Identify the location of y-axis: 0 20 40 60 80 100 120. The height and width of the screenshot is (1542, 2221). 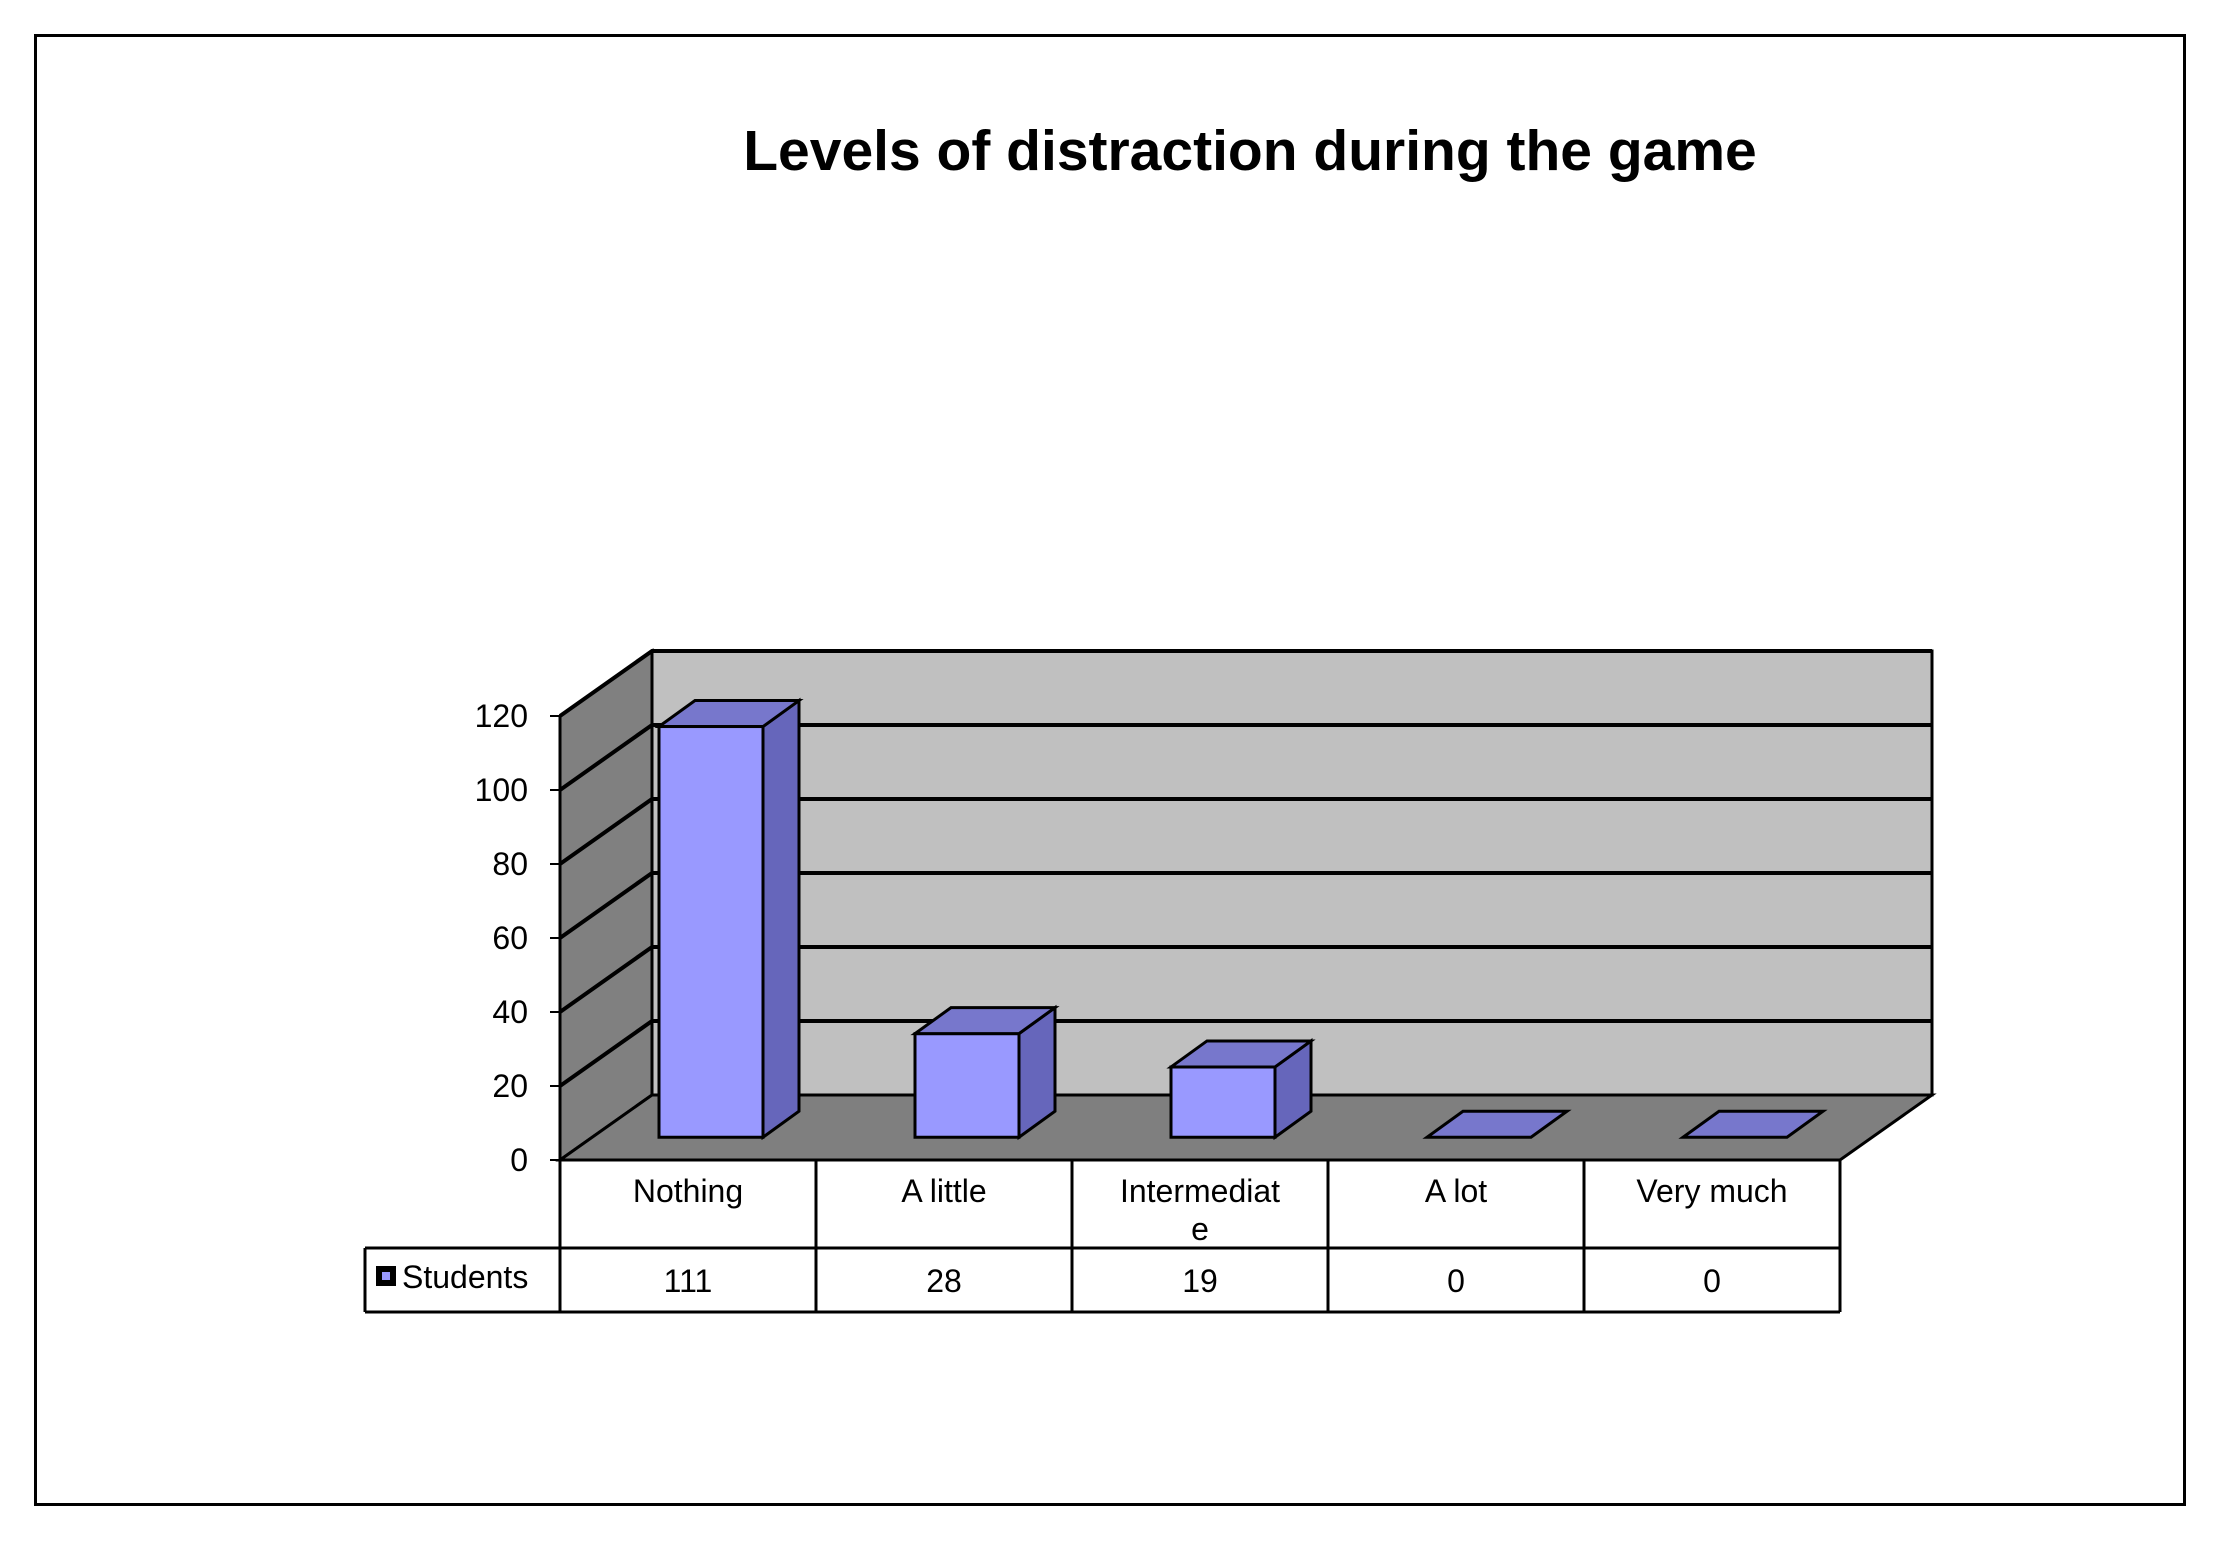
(517, 938).